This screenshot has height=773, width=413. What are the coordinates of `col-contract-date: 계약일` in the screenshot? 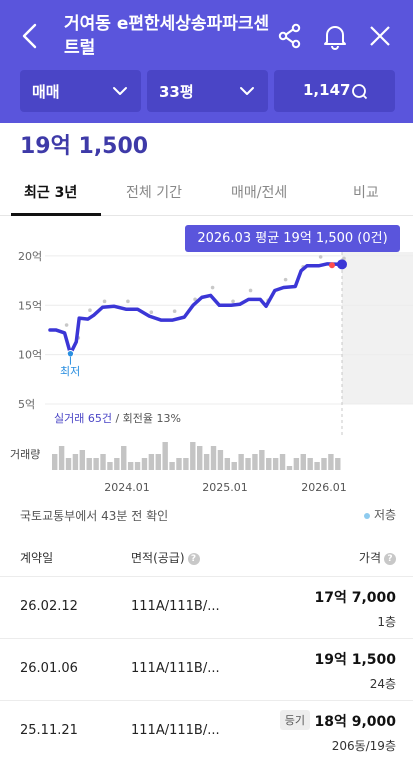 It's located at (37, 558).